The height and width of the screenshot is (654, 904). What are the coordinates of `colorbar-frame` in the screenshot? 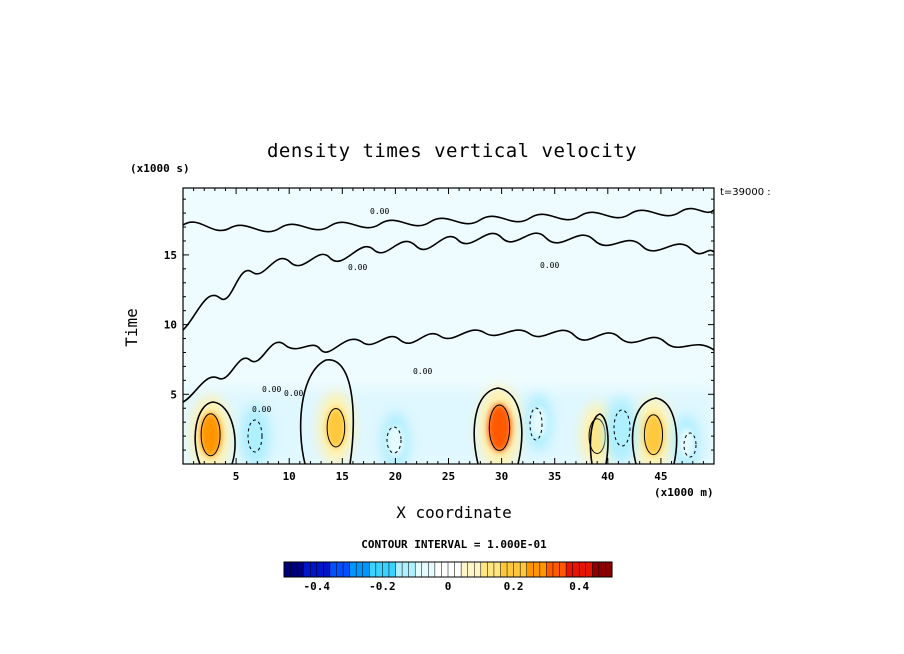 It's located at (448, 569).